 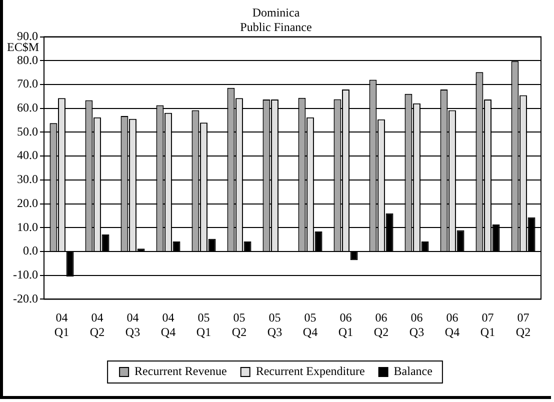 What do you see at coordinates (27, 59) in the screenshot?
I see `y-tick-label: 80.0` at bounding box center [27, 59].